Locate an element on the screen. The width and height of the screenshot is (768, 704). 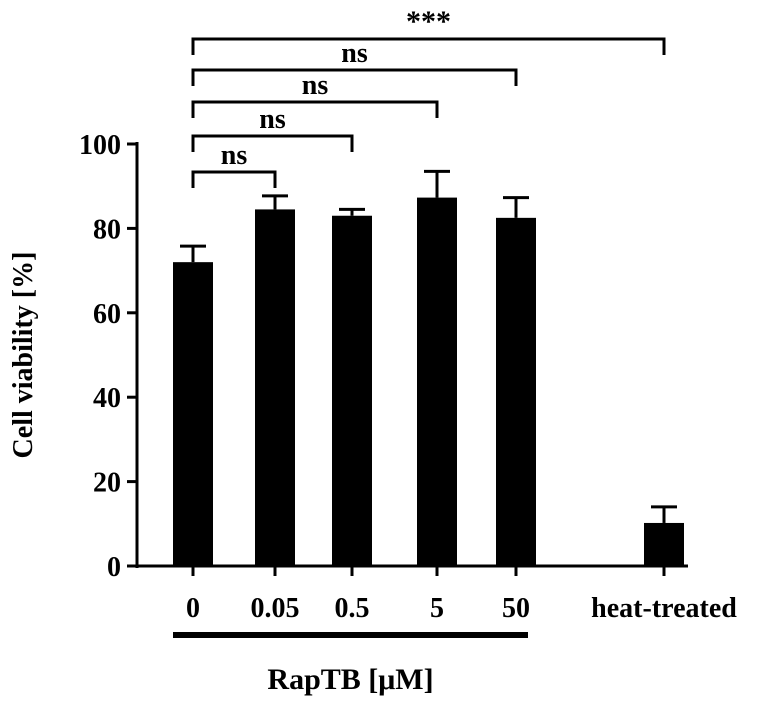
significance-label: *** is located at coordinates (428, 21).